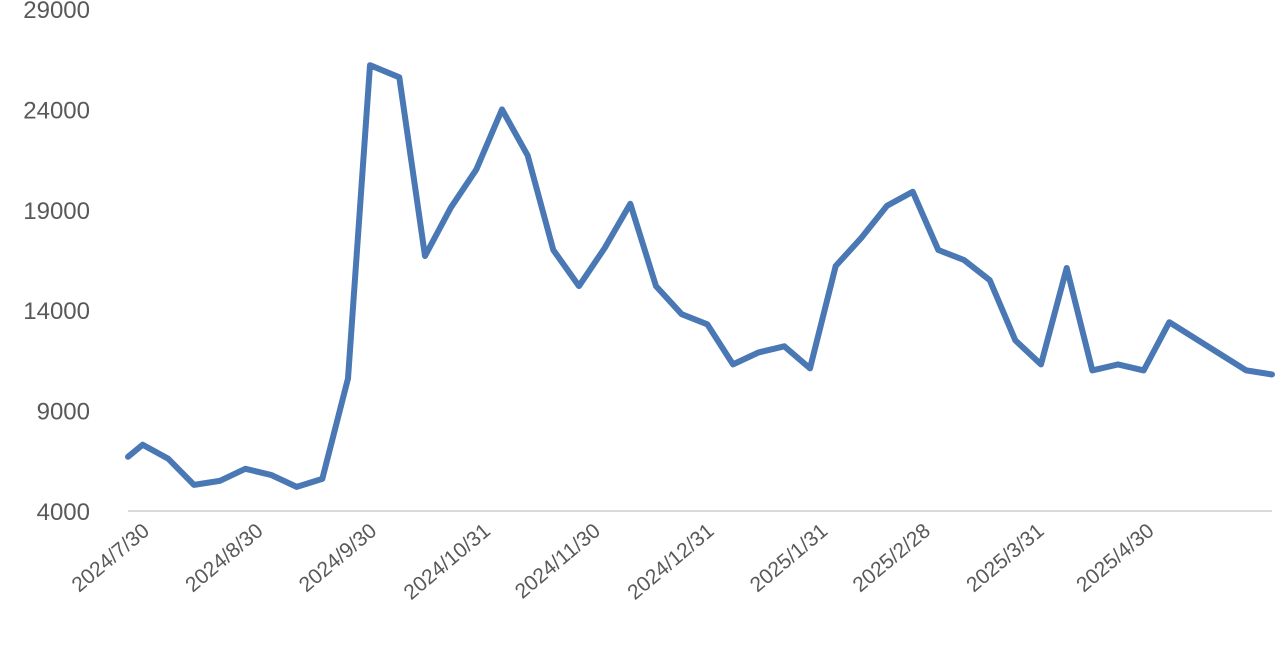  Describe the element at coordinates (1115, 558) in the screenshot. I see `x-tick-label: 2025/4/30` at that location.